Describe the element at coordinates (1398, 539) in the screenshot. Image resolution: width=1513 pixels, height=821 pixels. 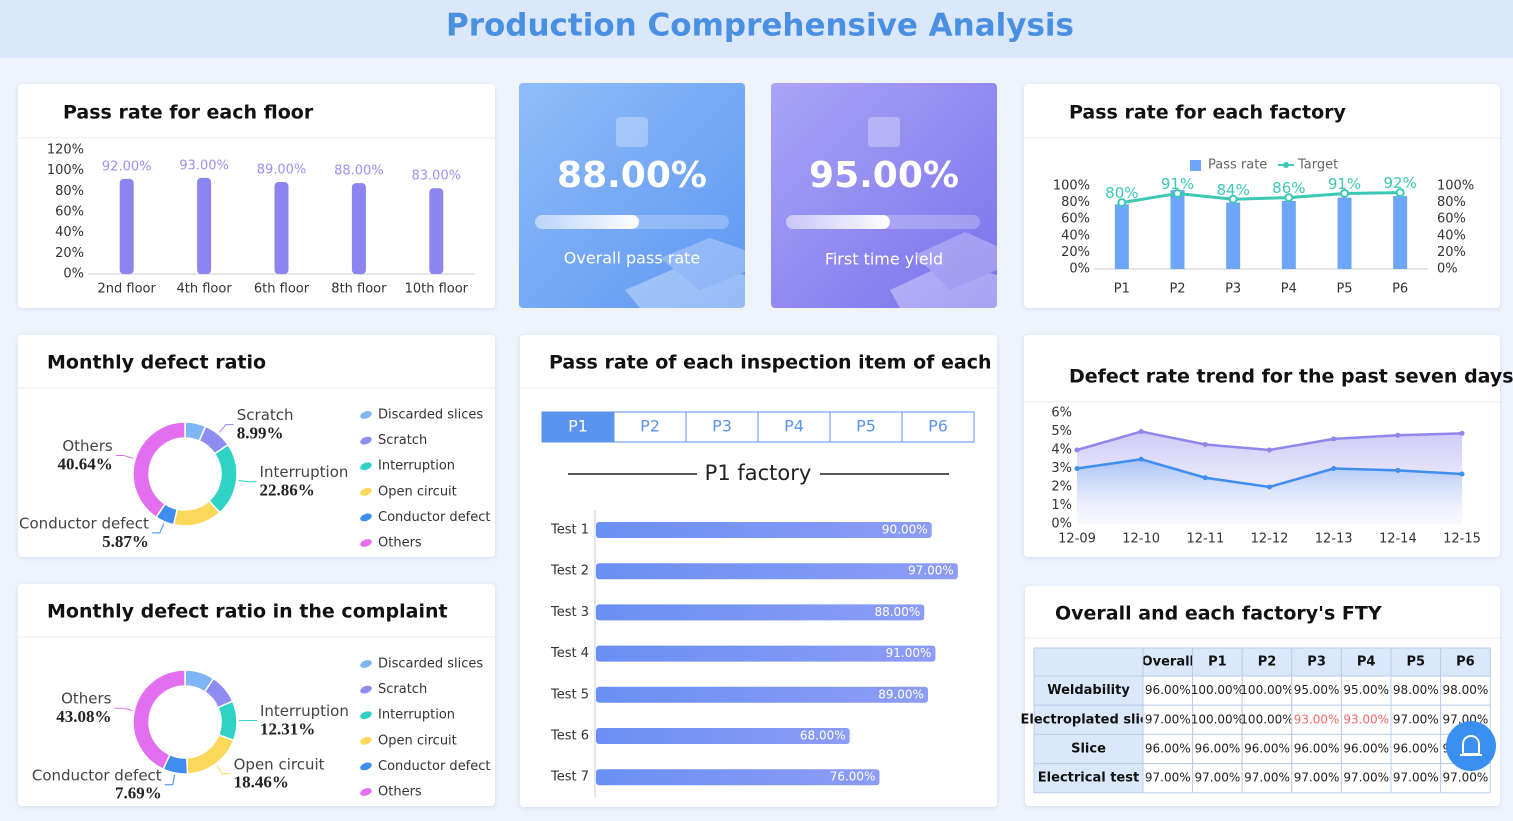
I see `x-tick-label: 12-14` at that location.